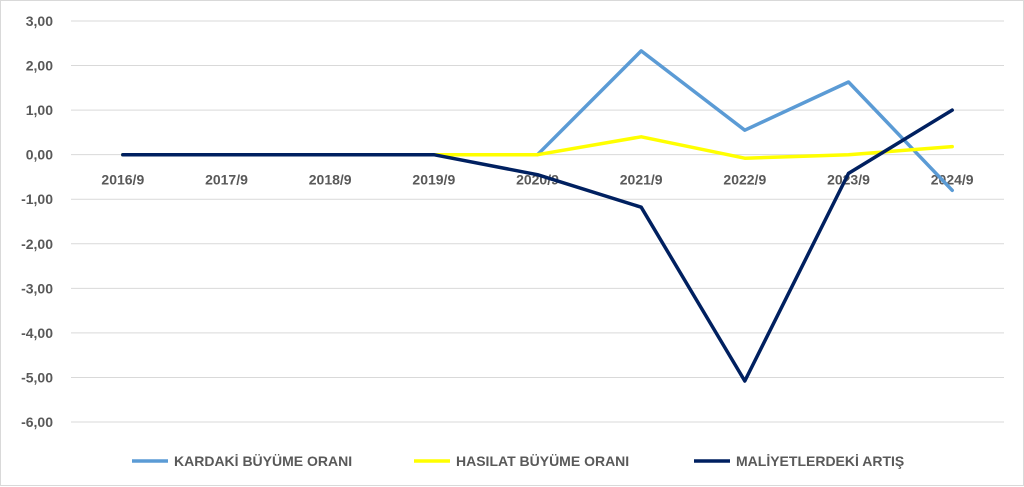 Image resolution: width=1024 pixels, height=487 pixels. I want to click on x-tick-label: 2020/9, so click(537, 180).